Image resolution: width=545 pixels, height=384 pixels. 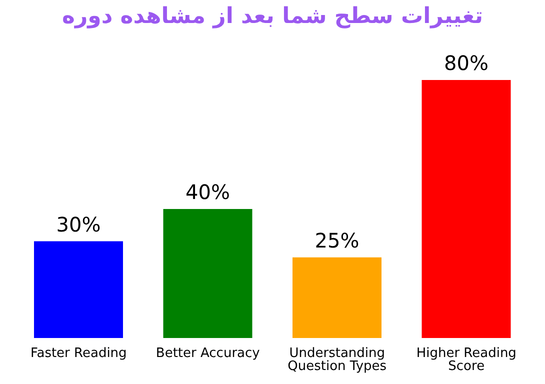 What do you see at coordinates (78, 224) in the screenshot?
I see `data-label: 30%` at bounding box center [78, 224].